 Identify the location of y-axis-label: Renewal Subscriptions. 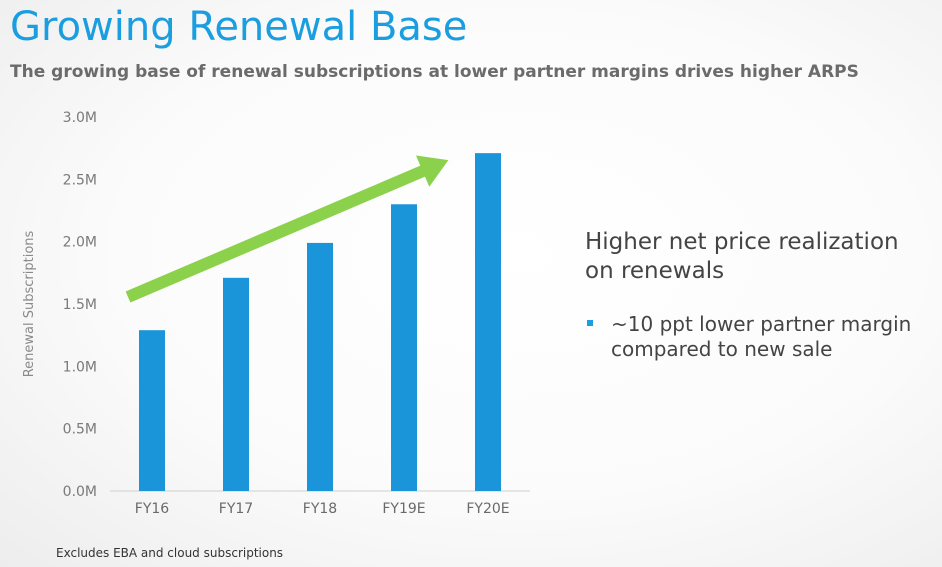
(29, 303).